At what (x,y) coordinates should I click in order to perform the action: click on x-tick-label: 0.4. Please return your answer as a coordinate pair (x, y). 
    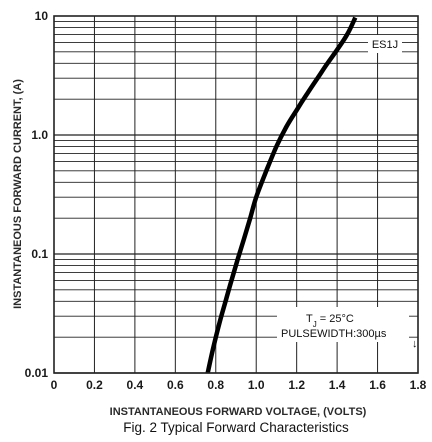
    Looking at the image, I should click on (135, 385).